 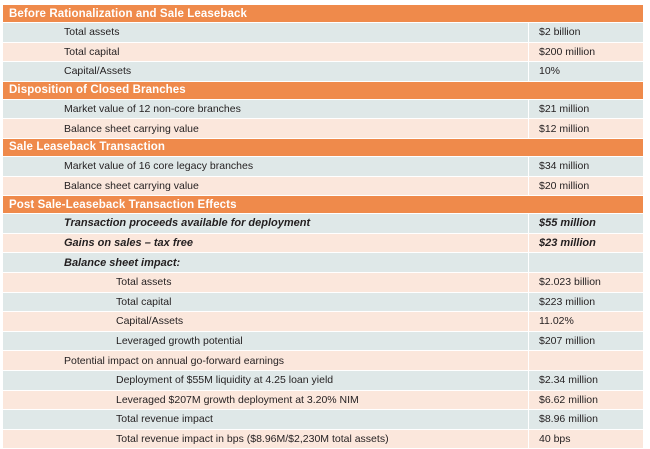 What do you see at coordinates (568, 419) in the screenshot?
I see `row-value: $8.96 million` at bounding box center [568, 419].